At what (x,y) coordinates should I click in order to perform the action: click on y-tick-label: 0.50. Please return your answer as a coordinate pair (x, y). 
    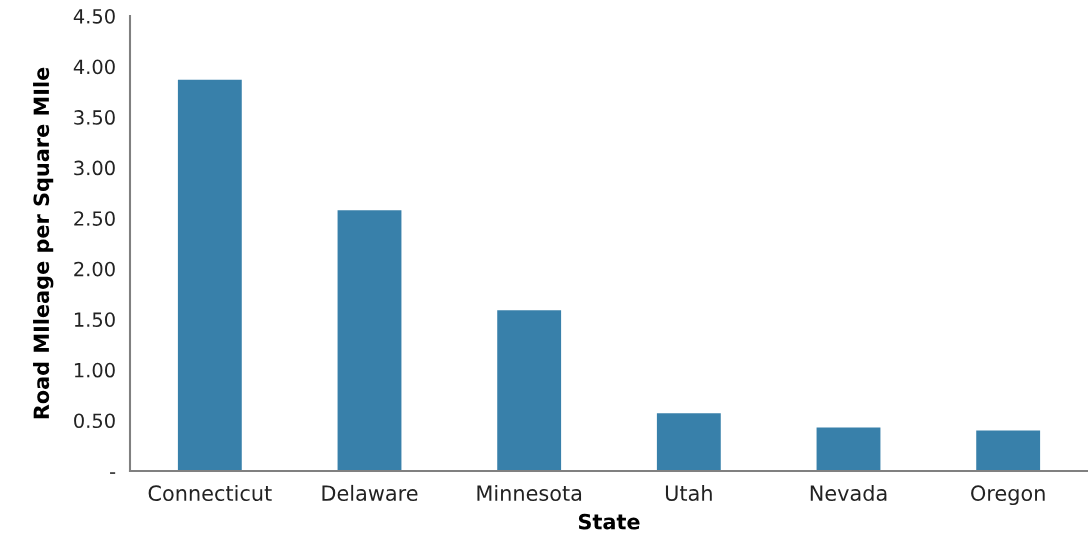
    Looking at the image, I should click on (94, 421).